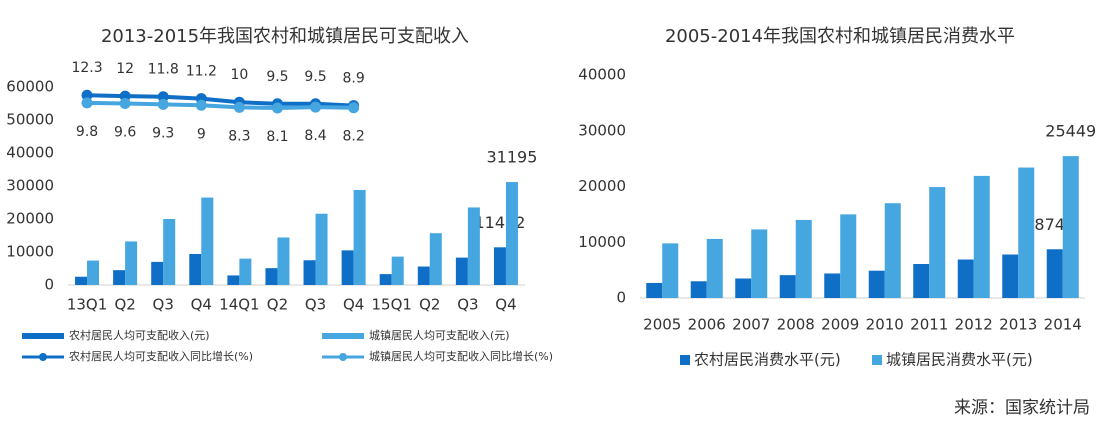 This screenshot has width=1112, height=433. I want to click on x-tick-label: 2006, so click(707, 325).